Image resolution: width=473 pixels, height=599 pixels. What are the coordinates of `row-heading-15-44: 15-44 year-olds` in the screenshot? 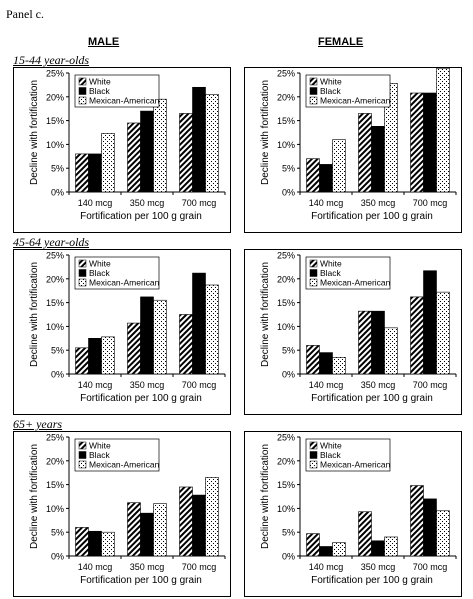 It's located at (51, 60).